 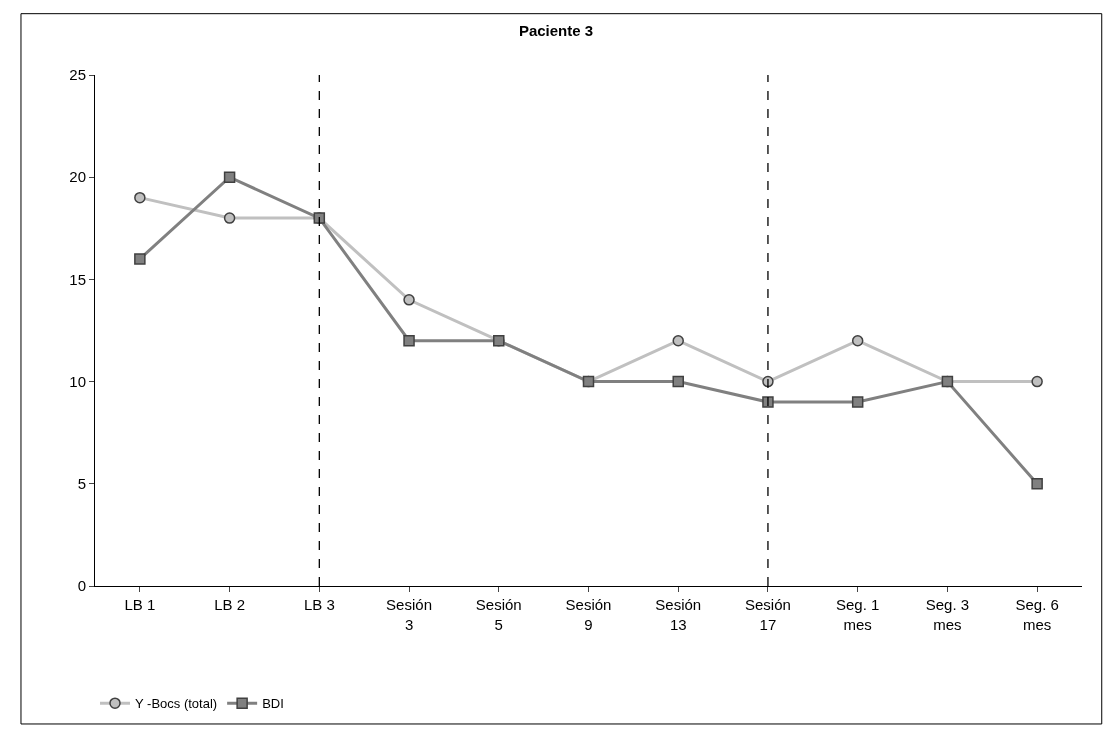 I want to click on legend-label: BDI, so click(x=273, y=704).